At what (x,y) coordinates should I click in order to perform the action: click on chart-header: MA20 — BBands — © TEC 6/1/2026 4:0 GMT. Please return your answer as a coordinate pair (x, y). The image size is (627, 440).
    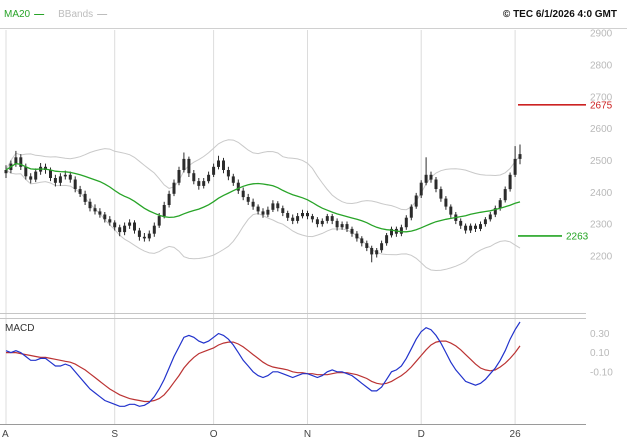
    Looking at the image, I should click on (313, 14).